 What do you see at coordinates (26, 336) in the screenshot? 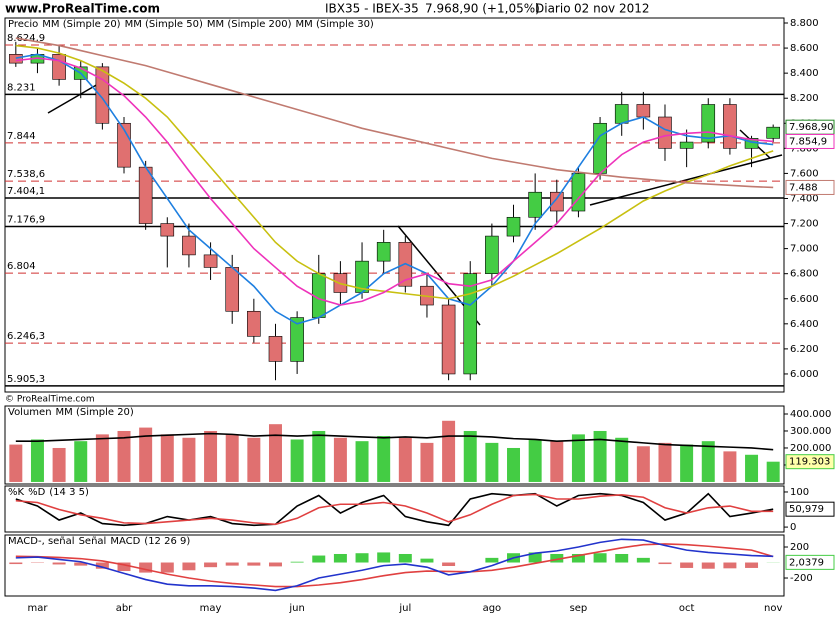
I see `level-label: 6.246,3` at bounding box center [26, 336].